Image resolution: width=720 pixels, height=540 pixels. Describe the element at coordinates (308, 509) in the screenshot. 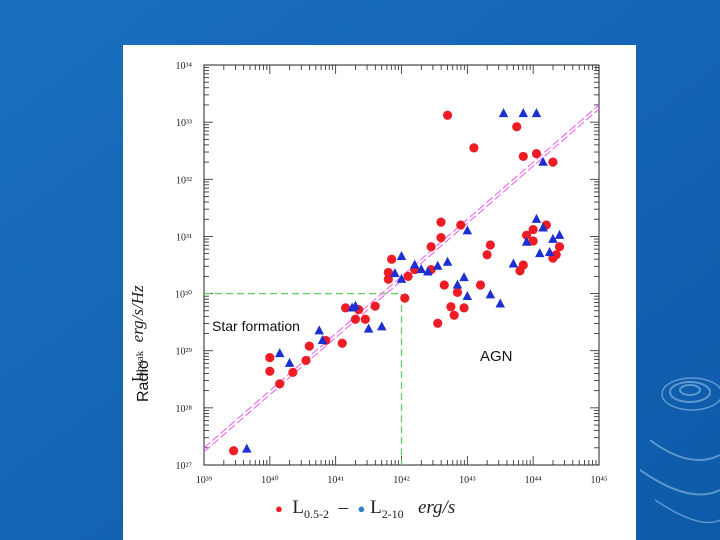

I see `x-label-soft: L0.5-2` at that location.